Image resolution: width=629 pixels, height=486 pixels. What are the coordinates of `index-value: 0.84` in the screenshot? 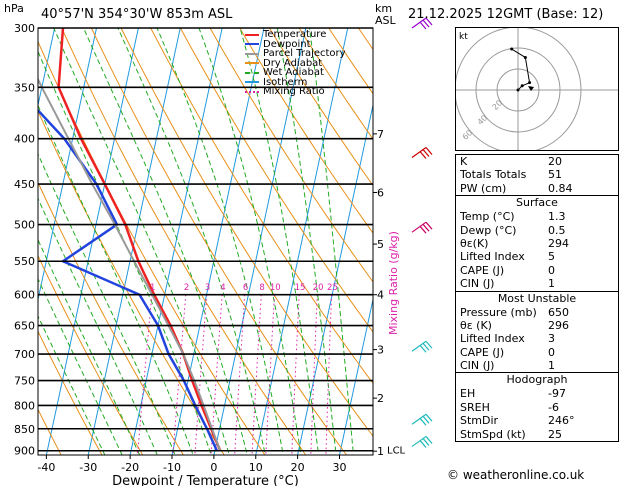 It's located at (560, 188).